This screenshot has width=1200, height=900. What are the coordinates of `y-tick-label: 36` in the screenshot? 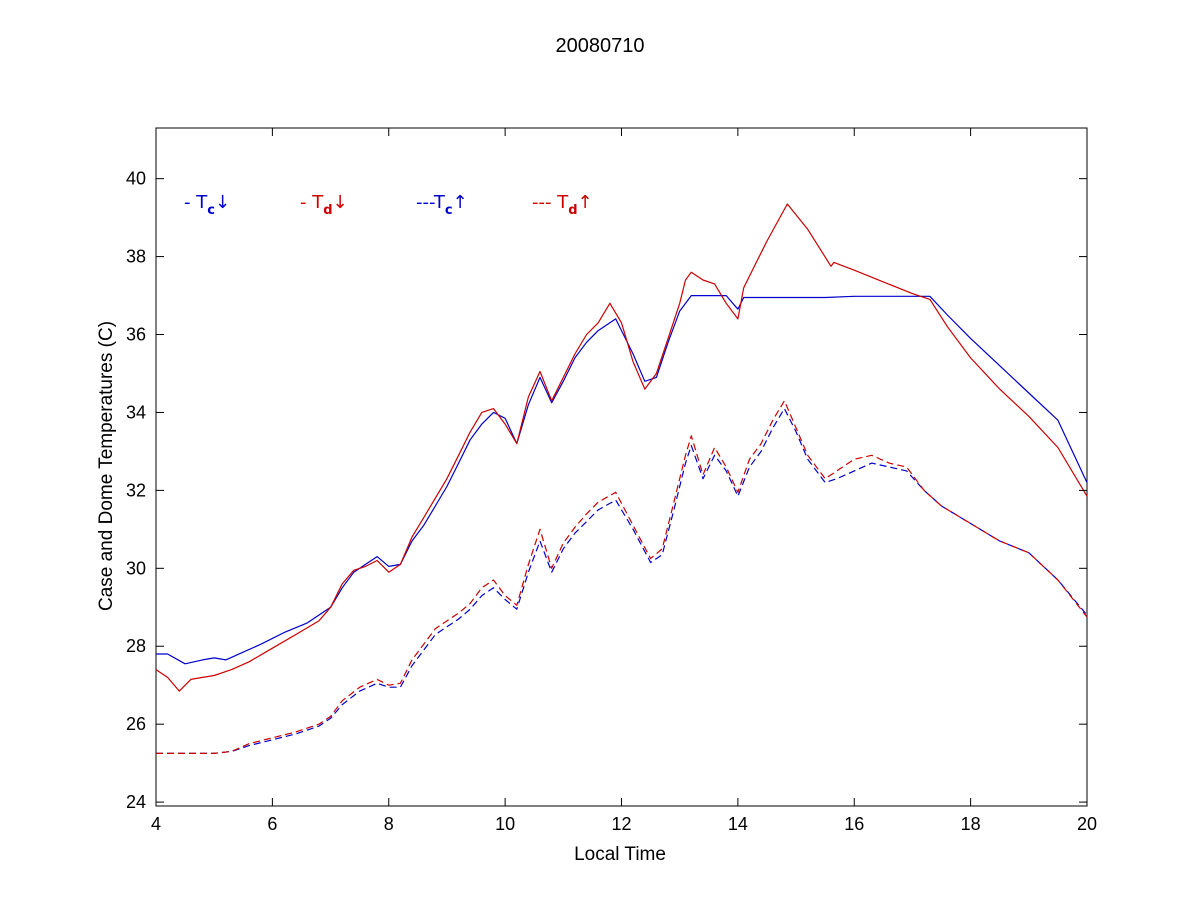 It's located at (136, 335).